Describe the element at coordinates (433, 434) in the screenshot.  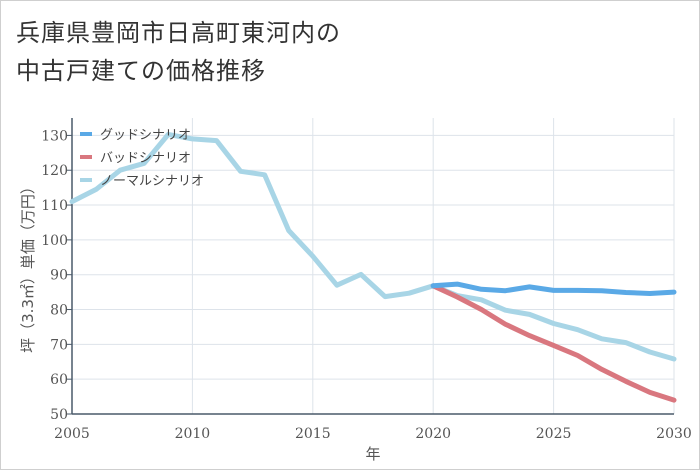
I see `x-tick-label-2020: 2020` at that location.